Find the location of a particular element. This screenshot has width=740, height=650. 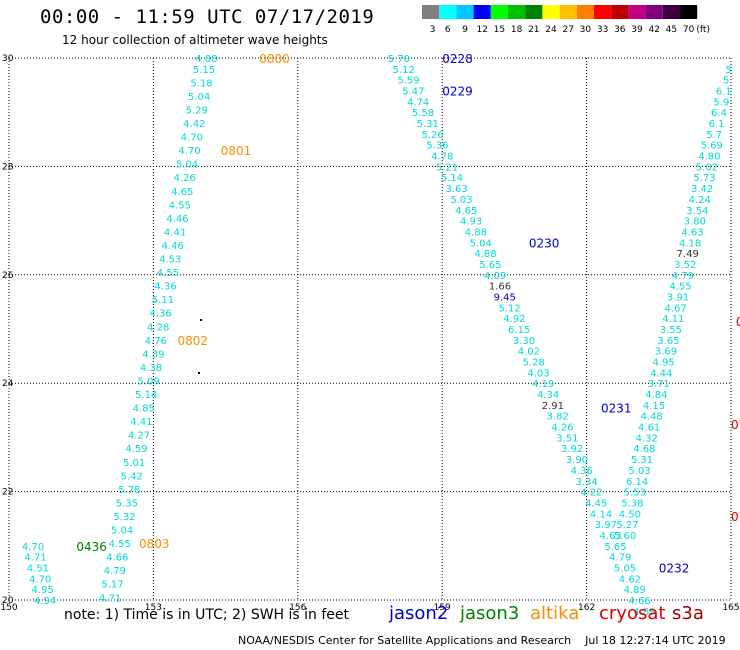

data-point-label: 4.62 is located at coordinates (630, 579).